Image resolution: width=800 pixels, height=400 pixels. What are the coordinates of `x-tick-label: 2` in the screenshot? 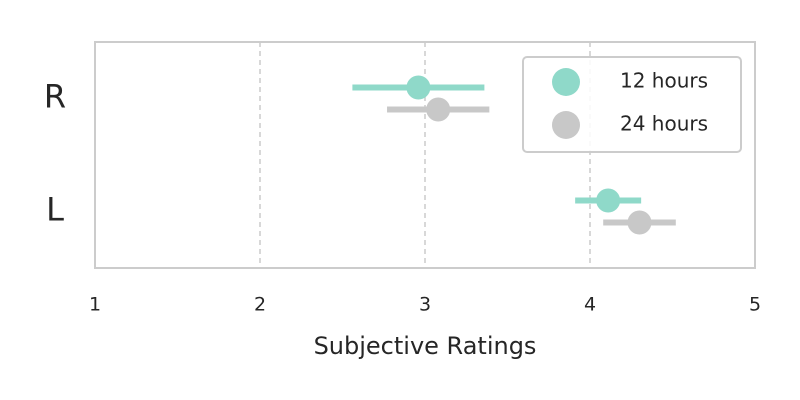 It's located at (260, 305).